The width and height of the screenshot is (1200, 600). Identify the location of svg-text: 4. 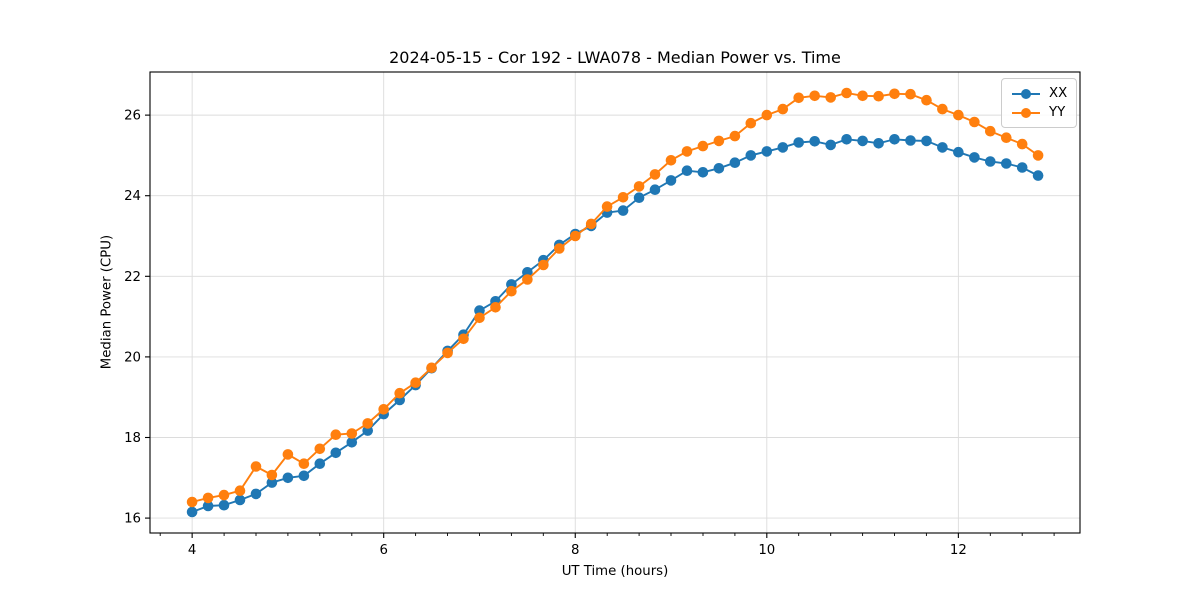
(192, 550).